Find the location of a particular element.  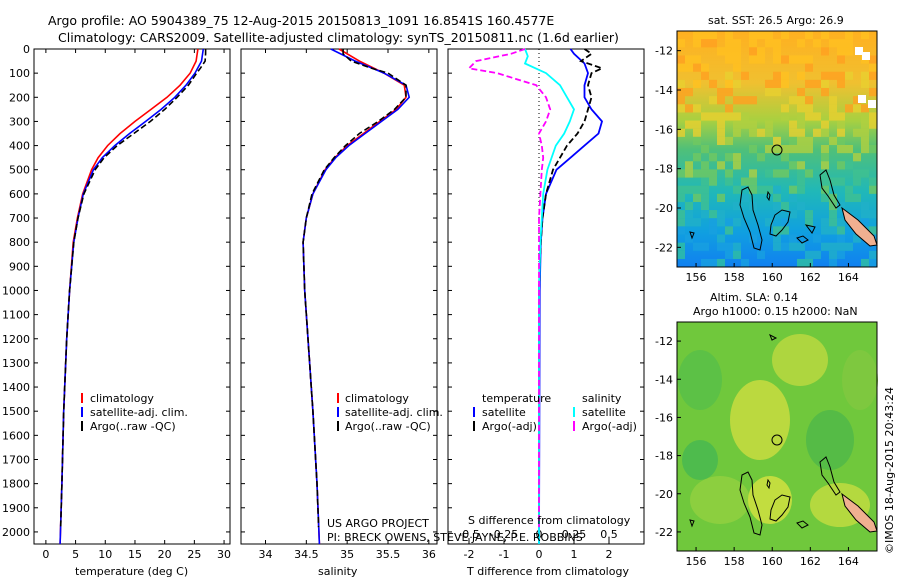

series-line-temperature-satellite is located at coordinates (571, 296).